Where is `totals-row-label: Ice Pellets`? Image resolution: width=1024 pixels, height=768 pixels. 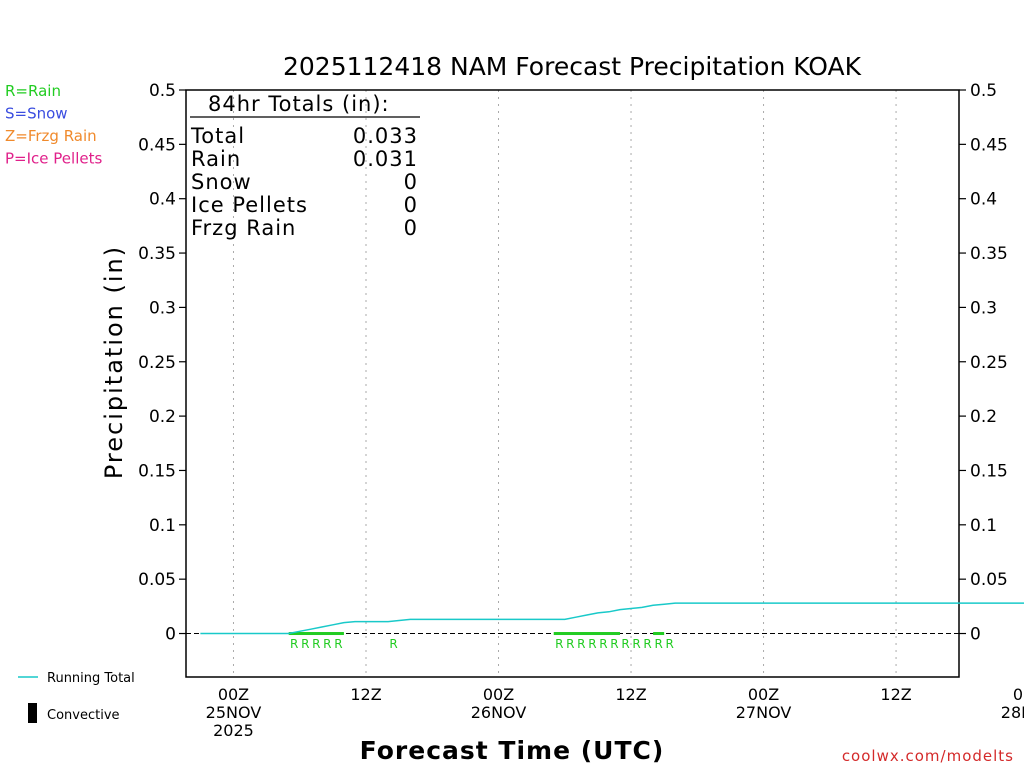
totals-row-label: Ice Pellets is located at coordinates (249, 205).